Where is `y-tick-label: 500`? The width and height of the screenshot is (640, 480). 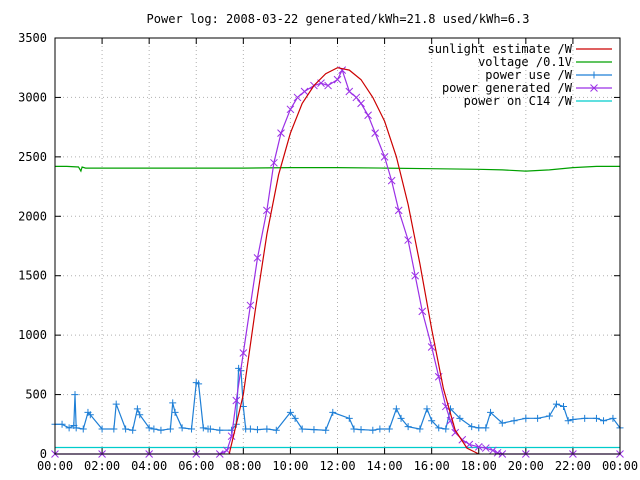 y-tick-label: 500 is located at coordinates (36, 395).